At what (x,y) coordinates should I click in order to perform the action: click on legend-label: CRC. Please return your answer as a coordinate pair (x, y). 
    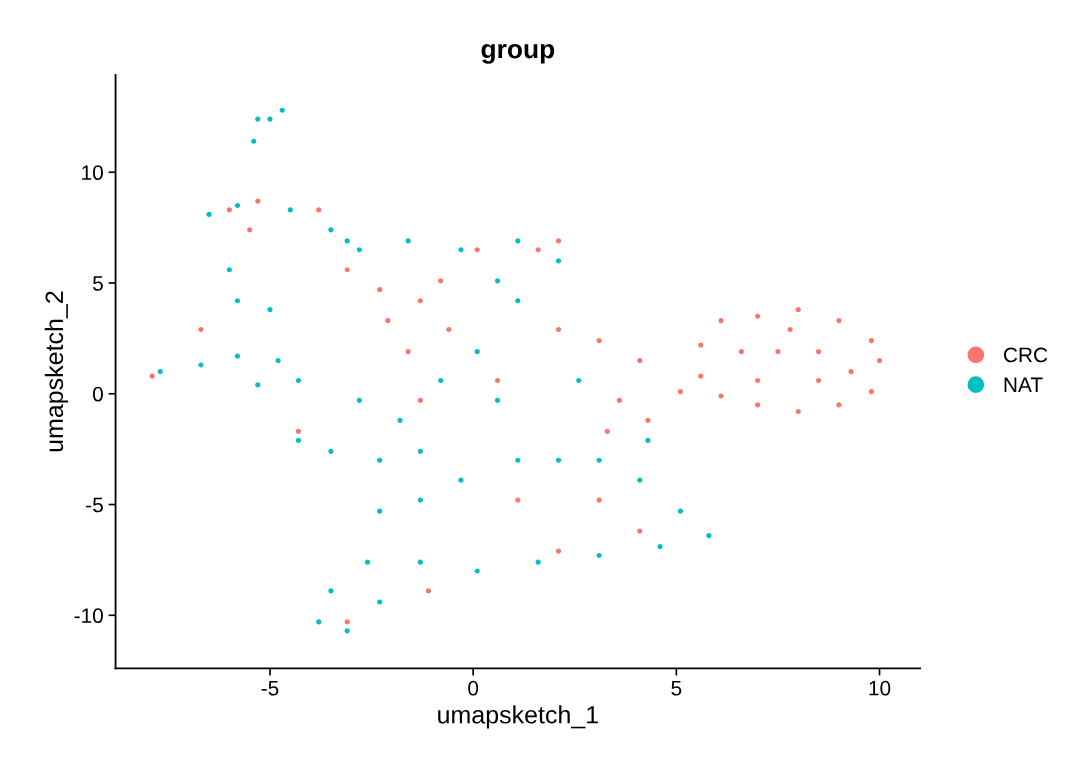
    Looking at the image, I should click on (1025, 355).